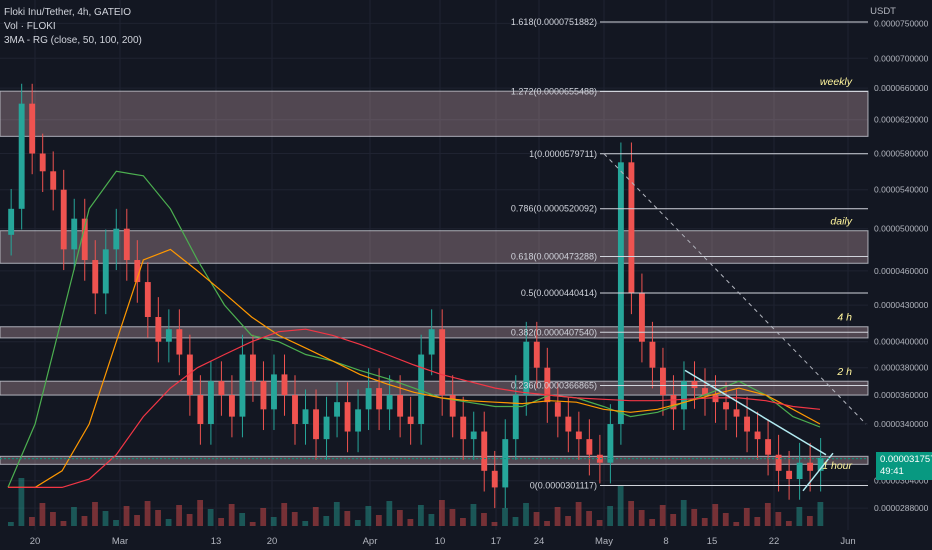  Describe the element at coordinates (216, 541) in the screenshot. I see `x-tick-label: 13` at that location.